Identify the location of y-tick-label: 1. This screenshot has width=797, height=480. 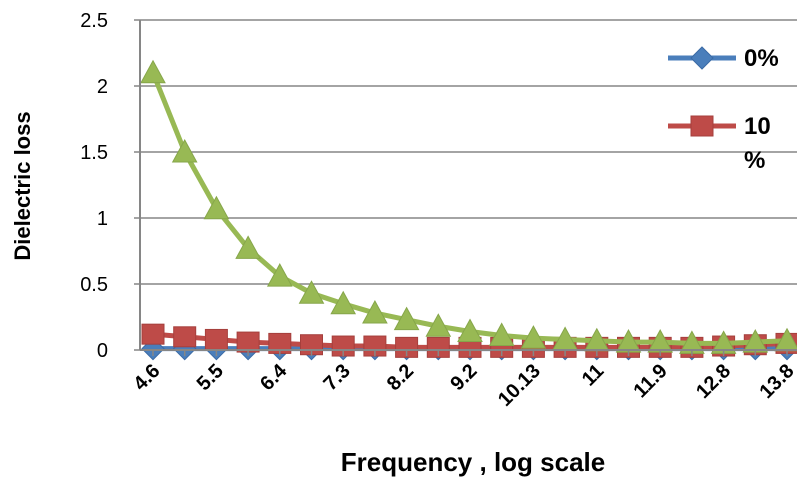
(102, 219).